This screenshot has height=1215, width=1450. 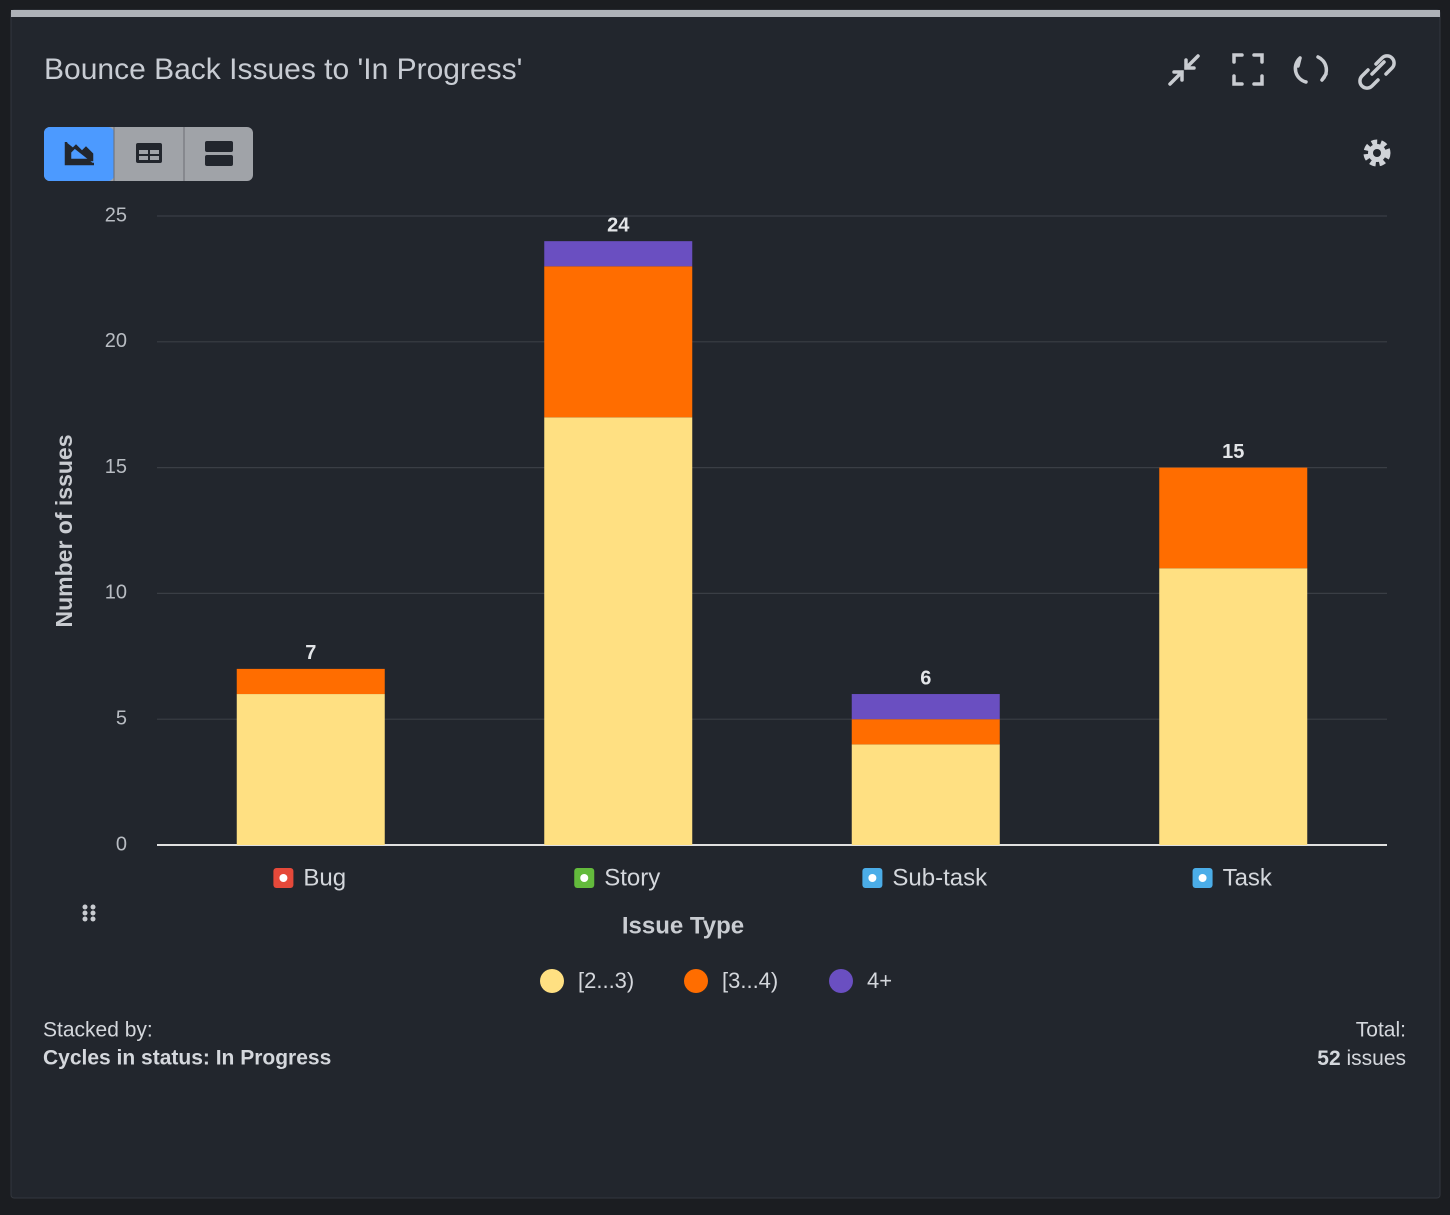 I want to click on legend-label: [3...4), so click(x=750, y=980).